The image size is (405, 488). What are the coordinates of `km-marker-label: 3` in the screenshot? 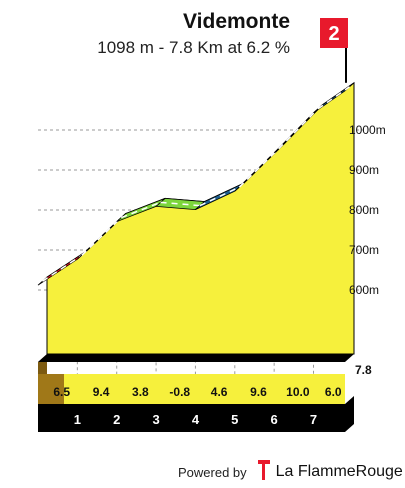 It's located at (155, 419).